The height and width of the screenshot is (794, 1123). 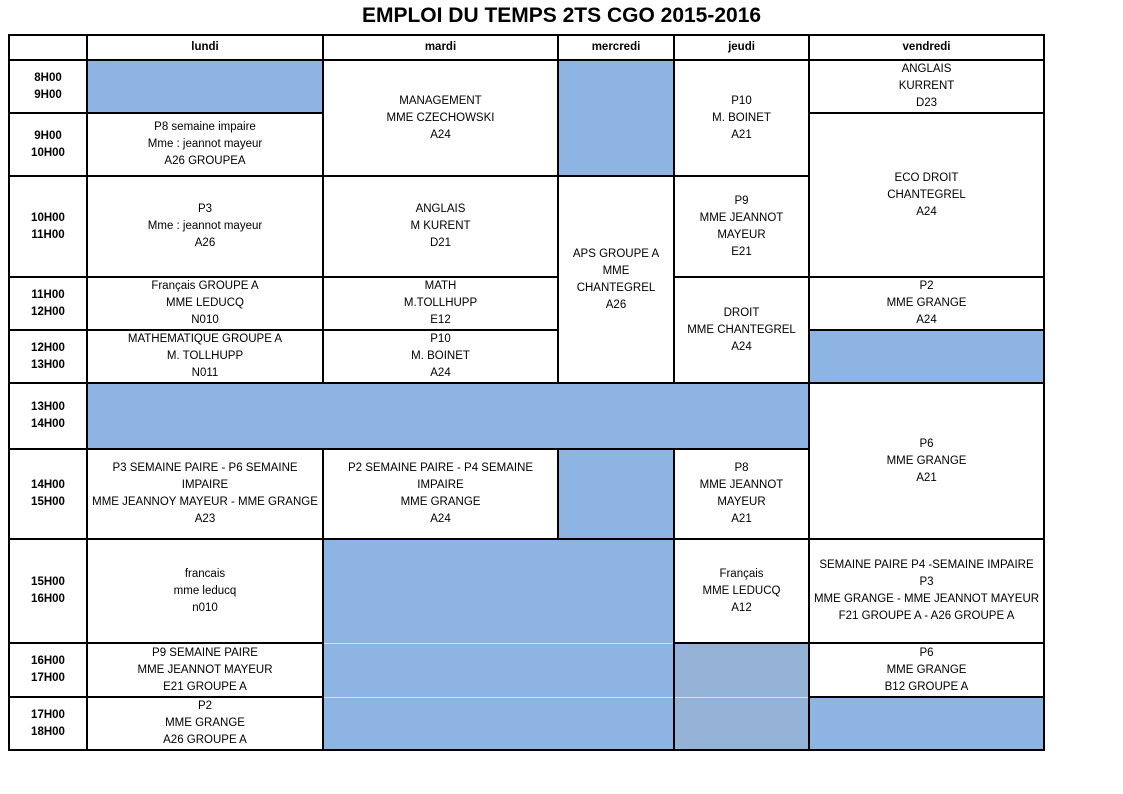 I want to click on time-slot-17h00-18h00: 17H00 18H00, so click(x=48, y=723).